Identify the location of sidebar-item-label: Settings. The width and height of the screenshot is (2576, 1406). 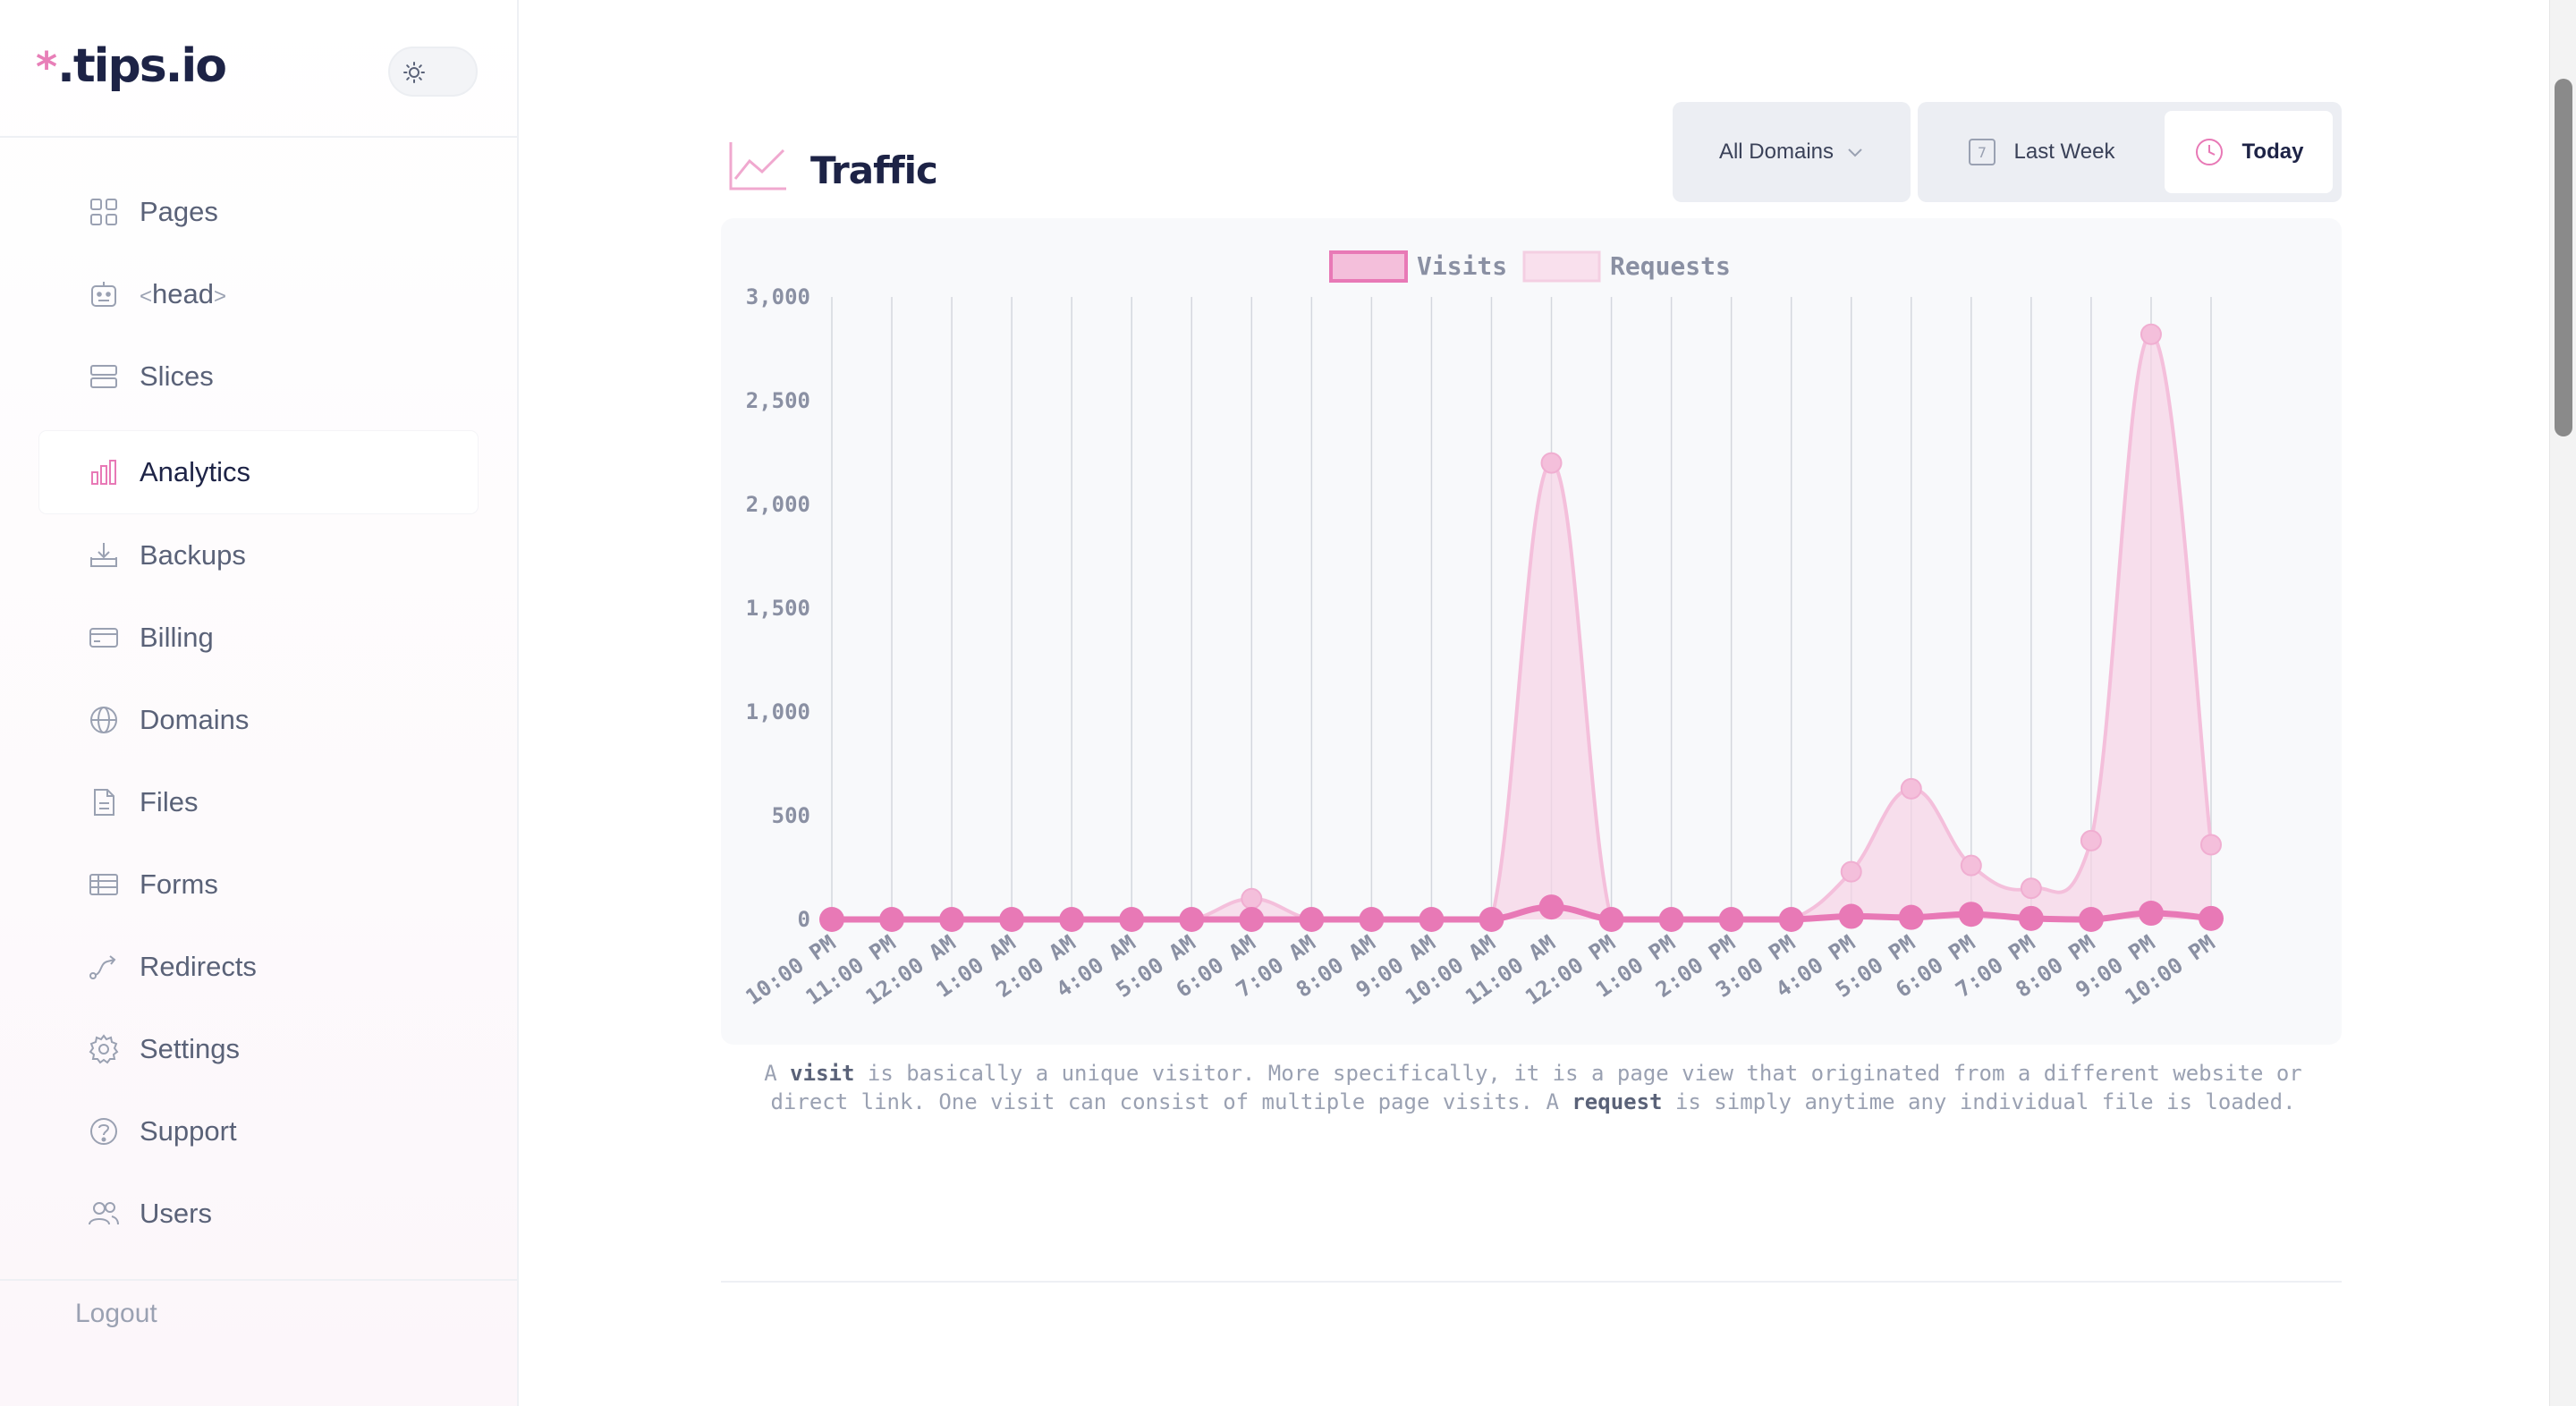
(190, 1048).